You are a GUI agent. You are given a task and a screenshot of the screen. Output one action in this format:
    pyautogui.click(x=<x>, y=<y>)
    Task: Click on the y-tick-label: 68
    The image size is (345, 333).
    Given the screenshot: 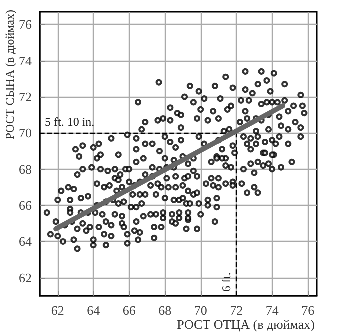 What is the action you would take?
    pyautogui.click(x=25, y=169)
    